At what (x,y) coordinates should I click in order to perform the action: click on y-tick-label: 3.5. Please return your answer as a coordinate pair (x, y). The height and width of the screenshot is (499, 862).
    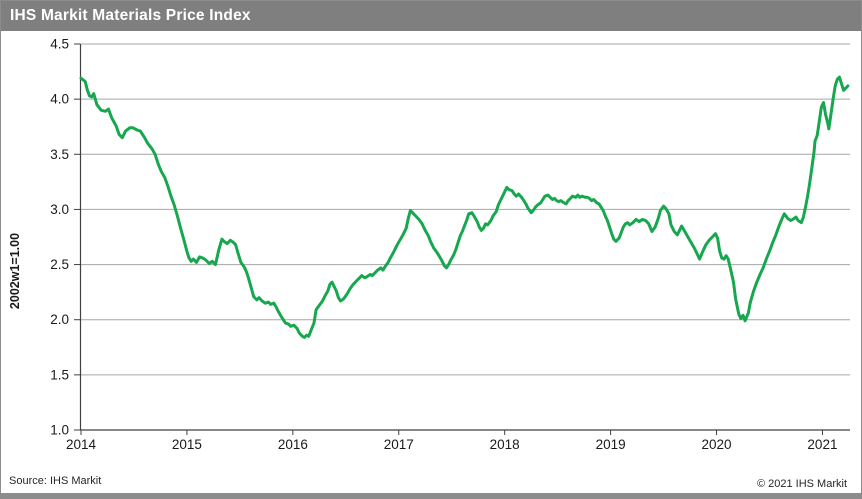
    Looking at the image, I should click on (59, 154).